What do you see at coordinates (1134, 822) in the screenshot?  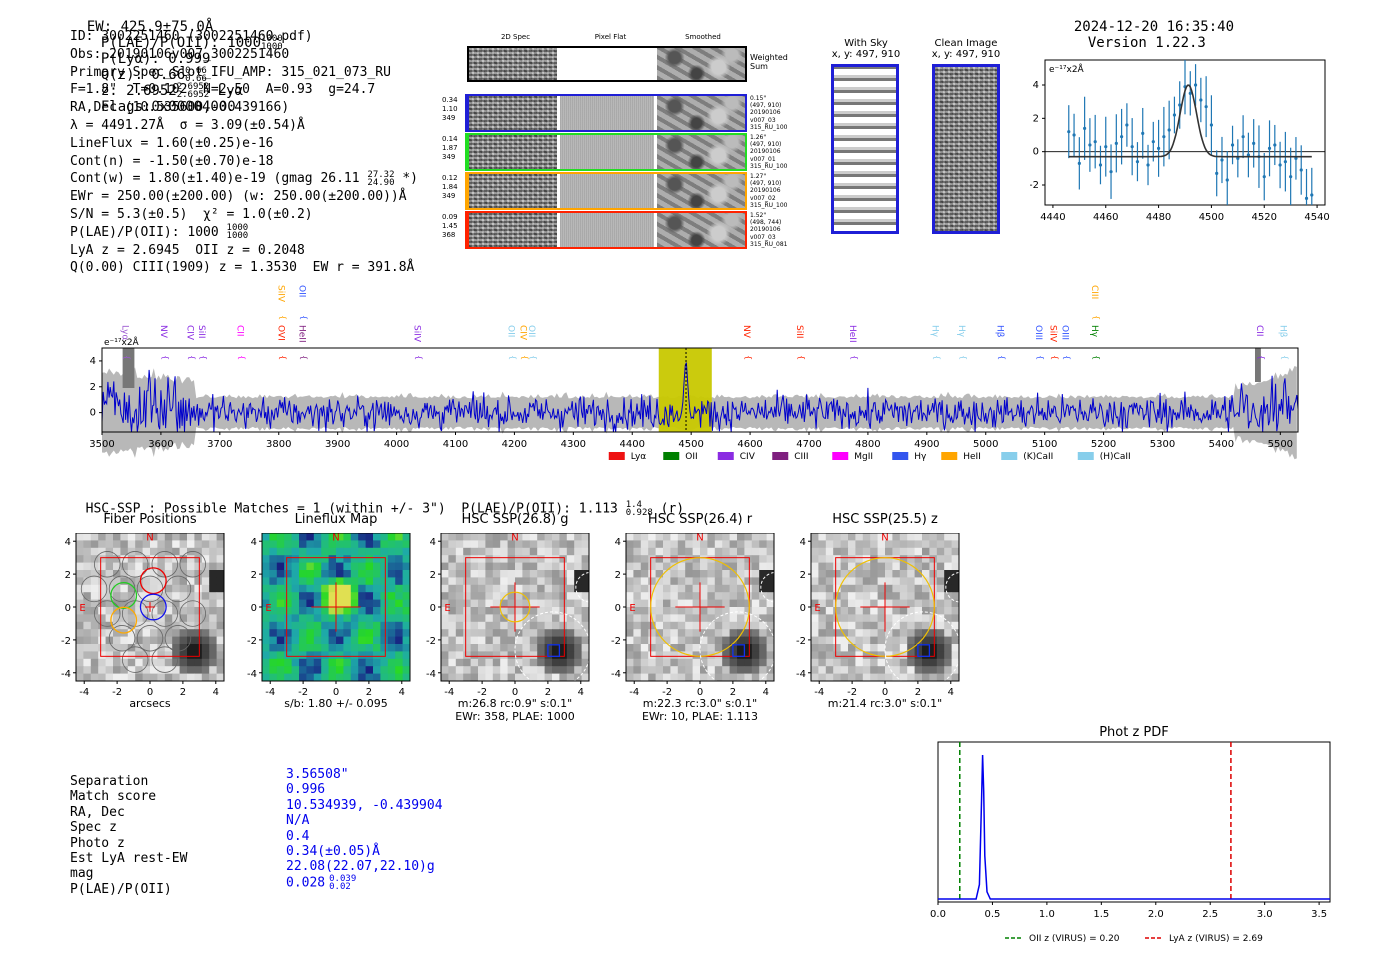 I see `plot-frame` at bounding box center [1134, 822].